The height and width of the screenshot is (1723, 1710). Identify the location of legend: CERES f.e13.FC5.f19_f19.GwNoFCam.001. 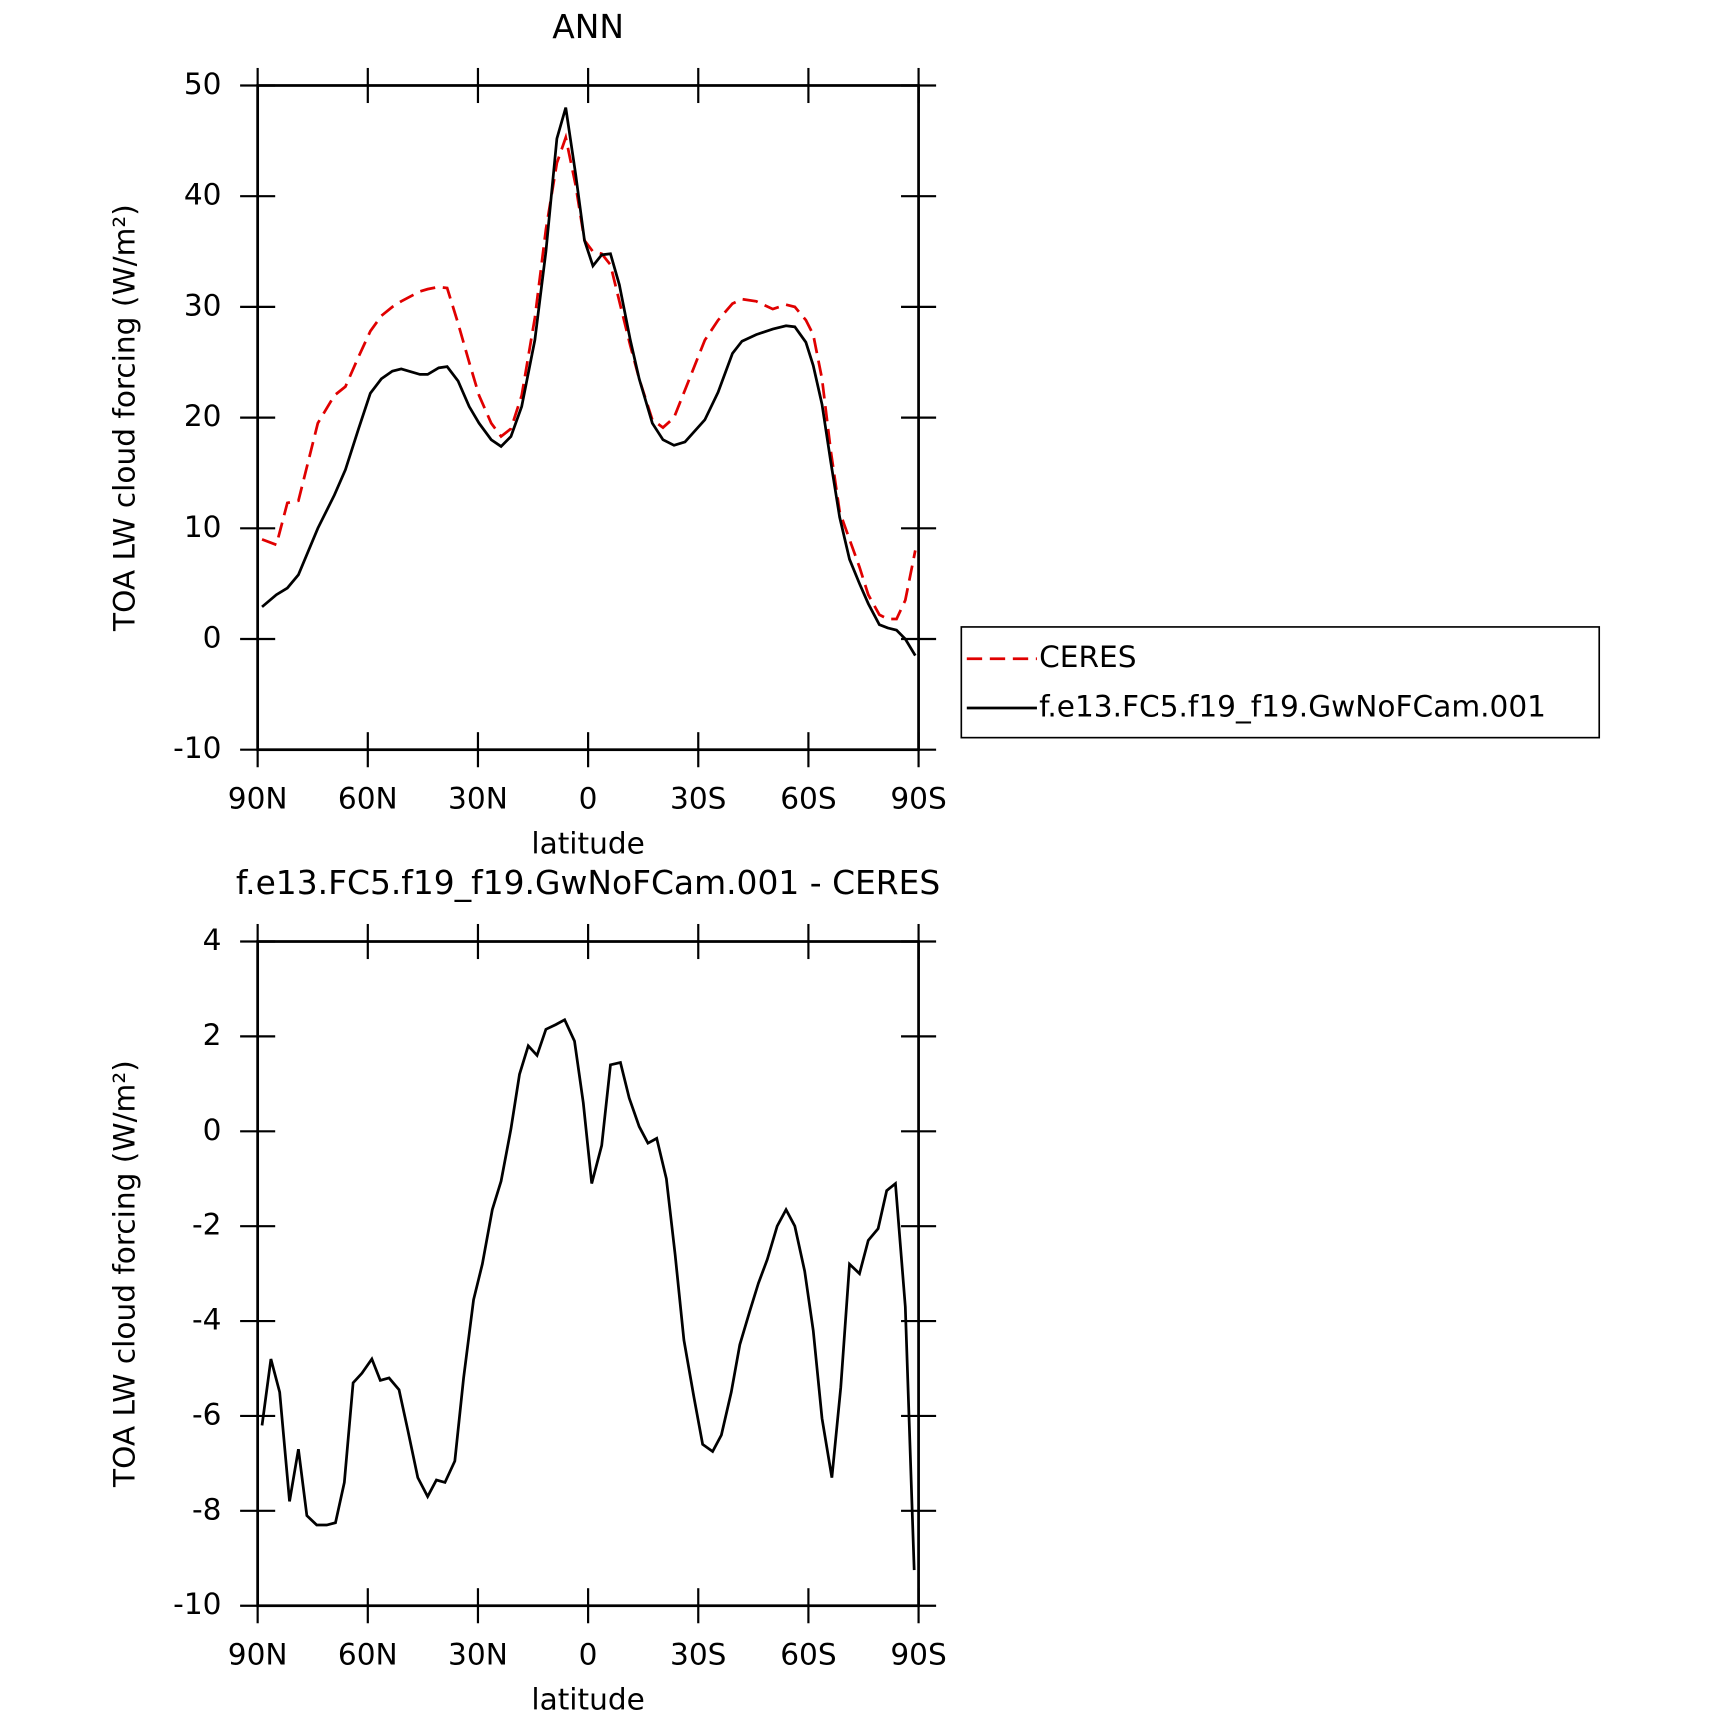
(1280, 682).